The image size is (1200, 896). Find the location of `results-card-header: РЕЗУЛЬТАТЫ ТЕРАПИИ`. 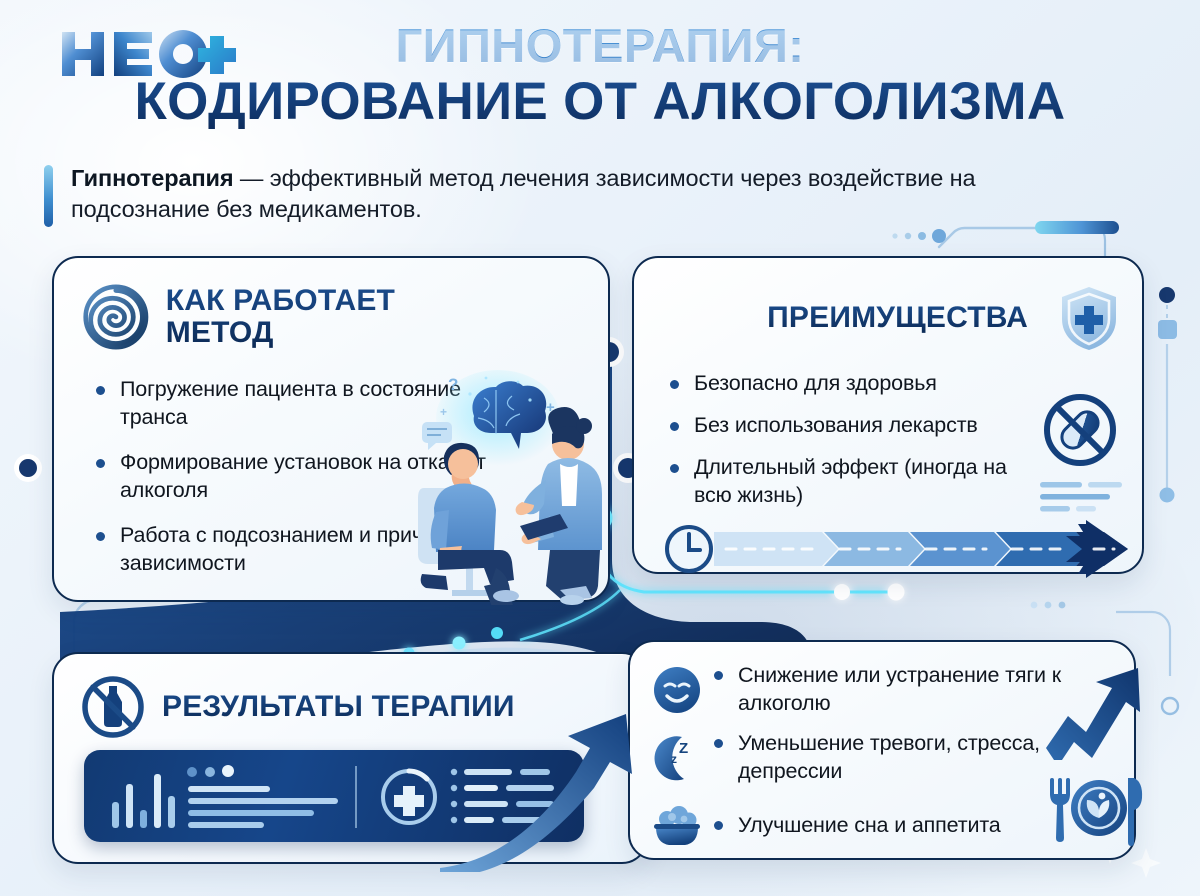

results-card-header: РЕЗУЛЬТАТЫ ТЕРАПИИ is located at coordinates (297, 707).